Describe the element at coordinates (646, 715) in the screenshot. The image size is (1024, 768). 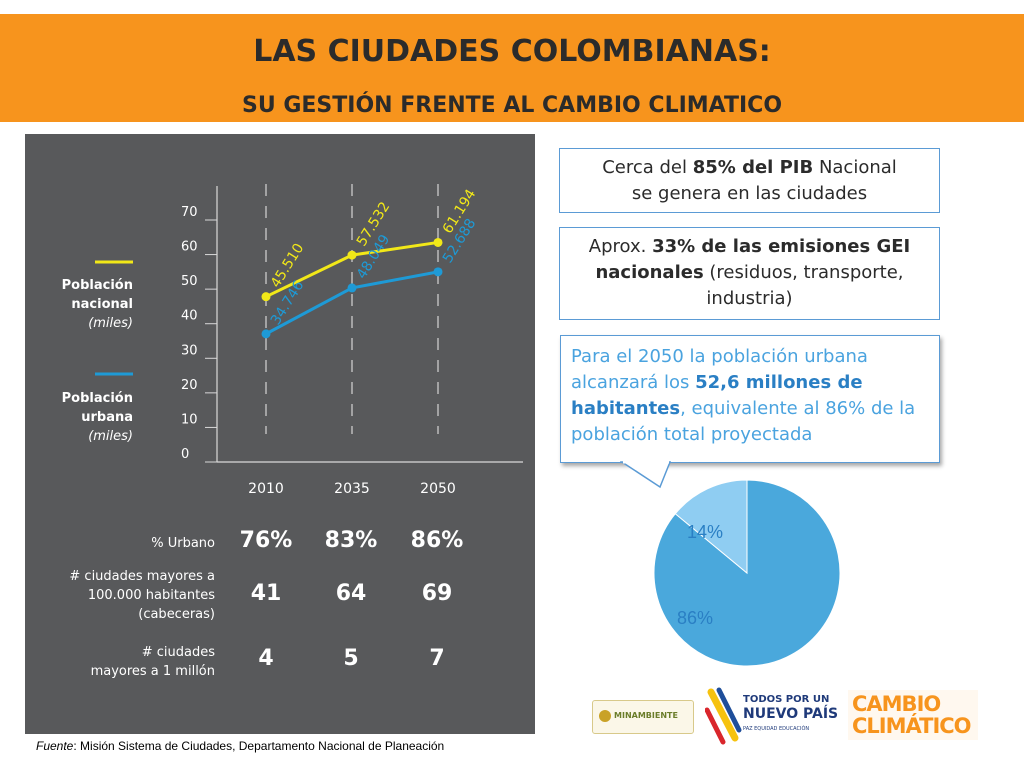
I see `minambiente-text: MINAMBIENTE` at that location.